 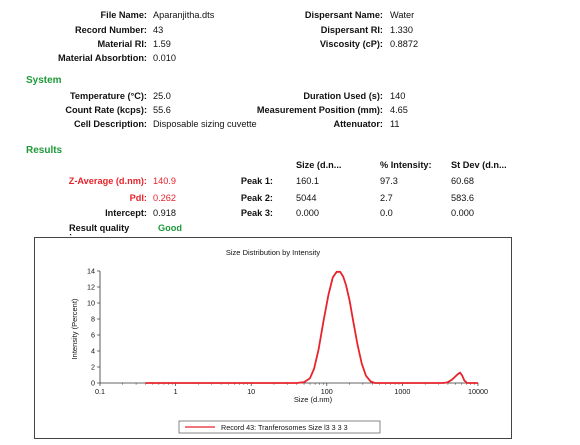 What do you see at coordinates (399, 110) in the screenshot?
I see `measurement-position-value: 4.65` at bounding box center [399, 110].